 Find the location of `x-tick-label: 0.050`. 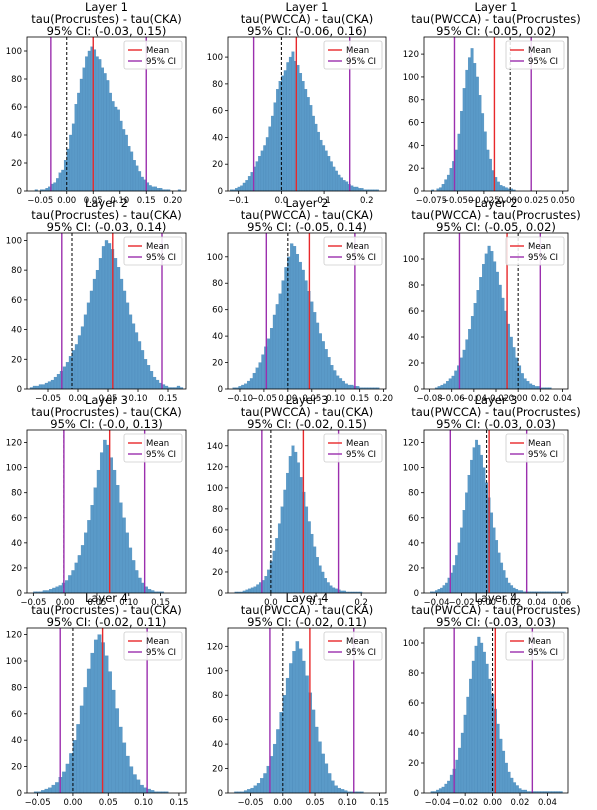

x-tick-label: 0.050 is located at coordinates (563, 201).